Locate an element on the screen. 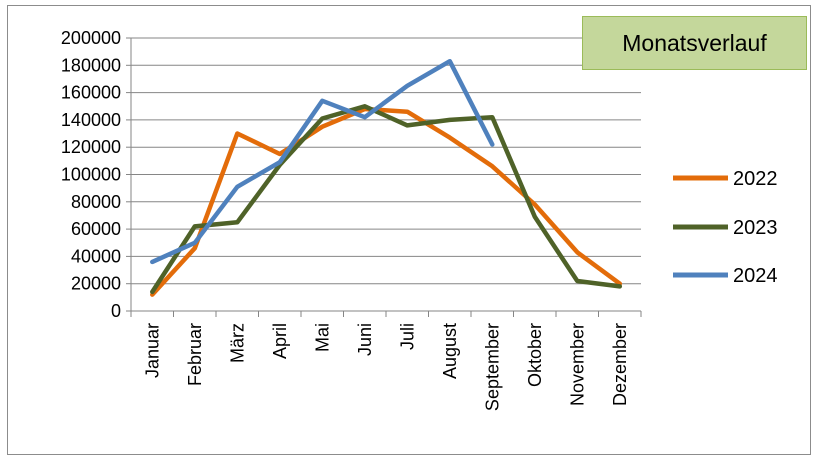 This screenshot has height=457, width=814. x-tick-label: Juli is located at coordinates (407, 336).